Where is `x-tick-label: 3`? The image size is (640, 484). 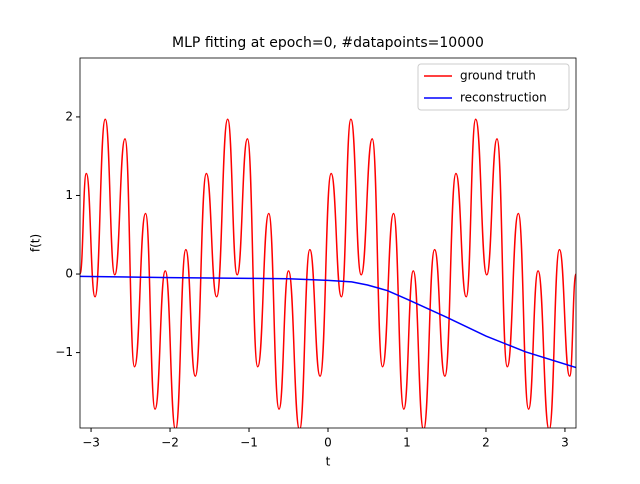 x-tick-label: 3 is located at coordinates (565, 443).